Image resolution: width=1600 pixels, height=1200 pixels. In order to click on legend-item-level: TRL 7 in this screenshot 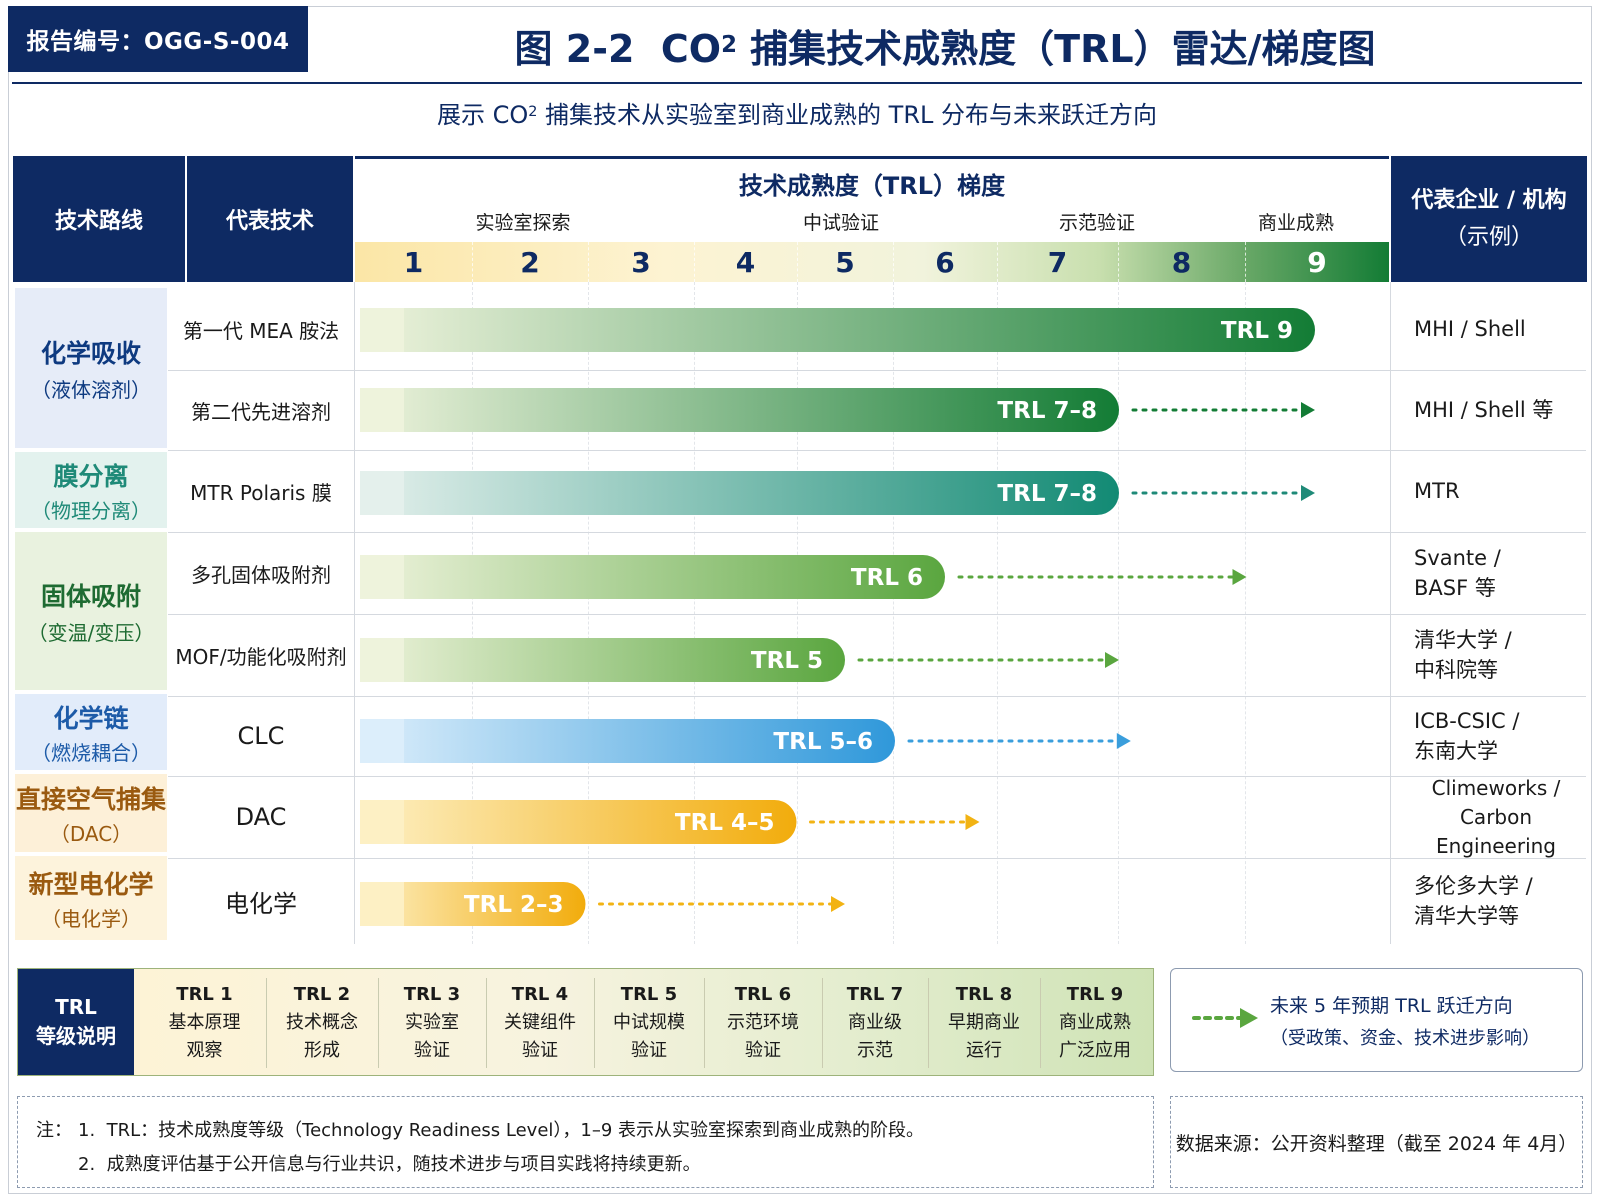, I will do `click(875, 995)`.